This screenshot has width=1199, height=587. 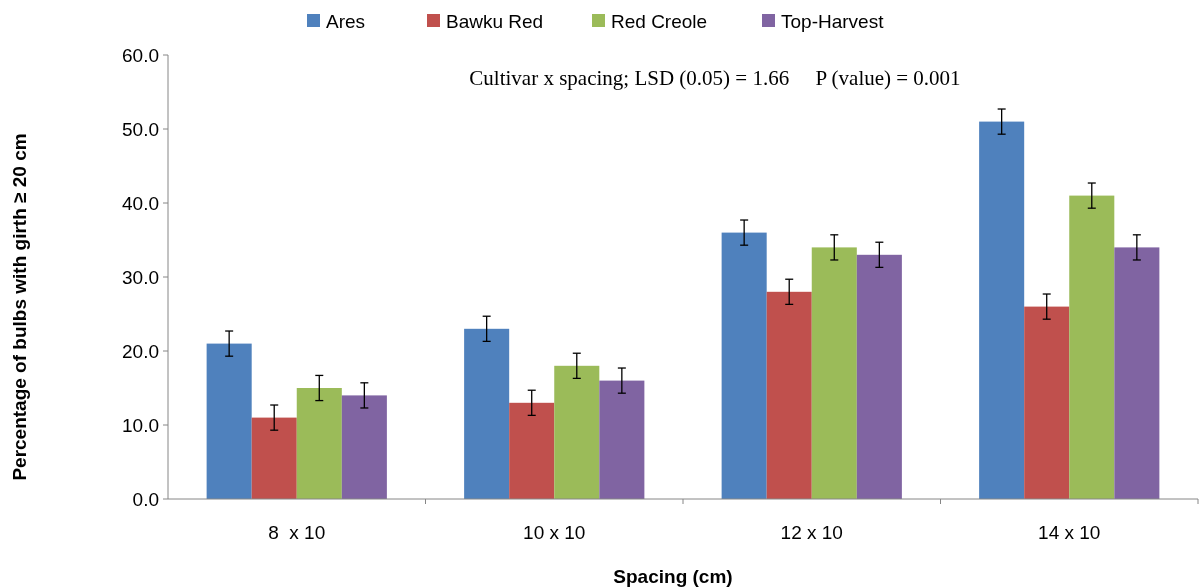 I want to click on y-tick-label: 50.0, so click(x=140, y=129).